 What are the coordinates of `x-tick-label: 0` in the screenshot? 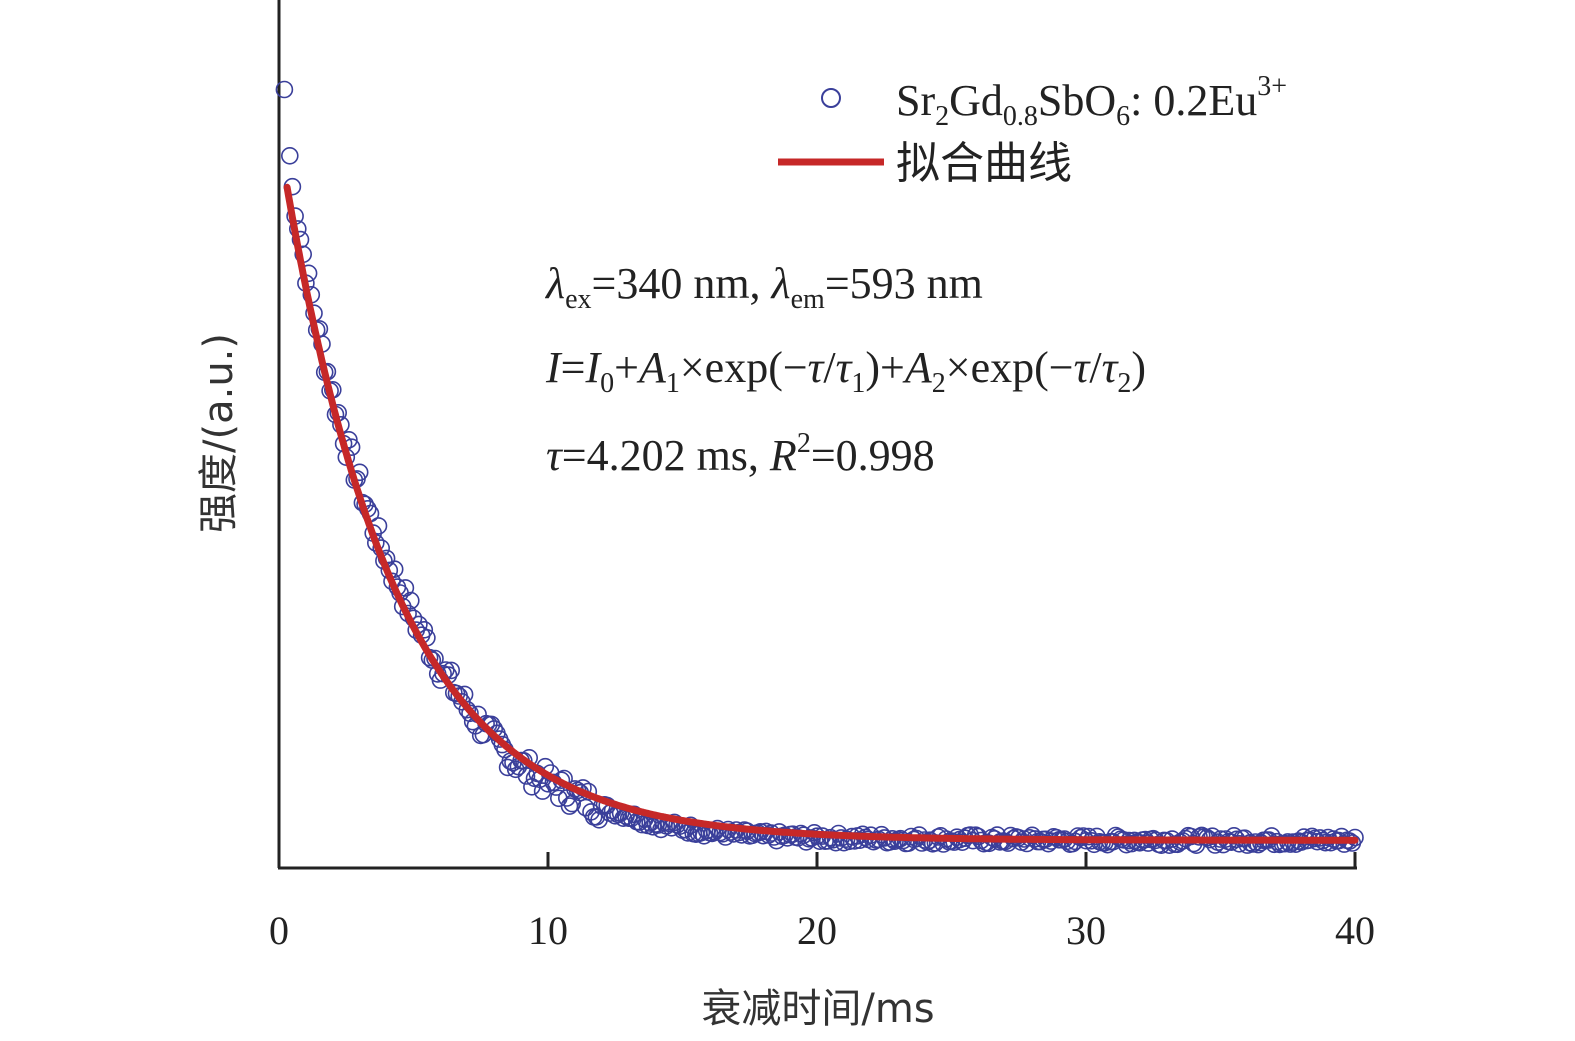 It's located at (279, 930).